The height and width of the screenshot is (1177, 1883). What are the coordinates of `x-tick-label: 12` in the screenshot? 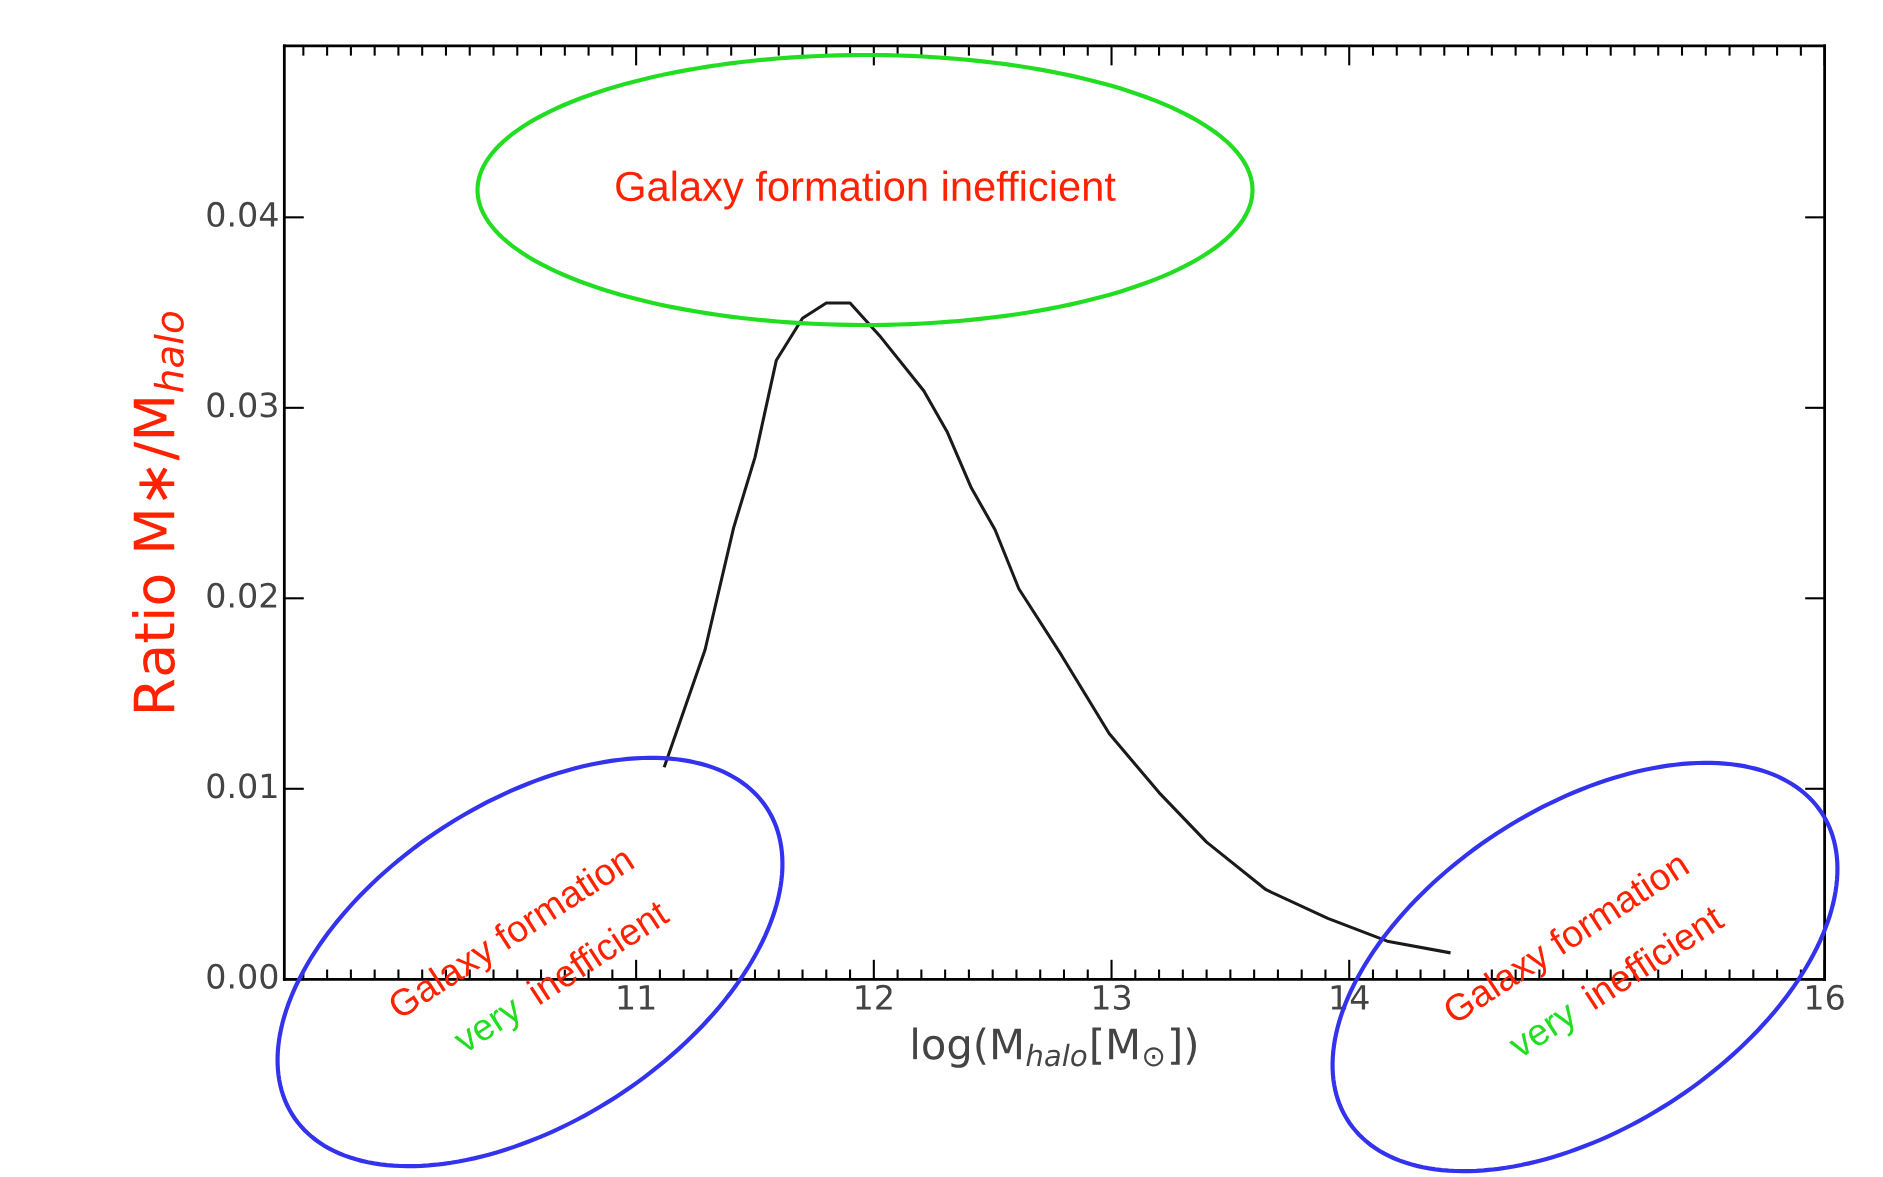 It's located at (874, 997).